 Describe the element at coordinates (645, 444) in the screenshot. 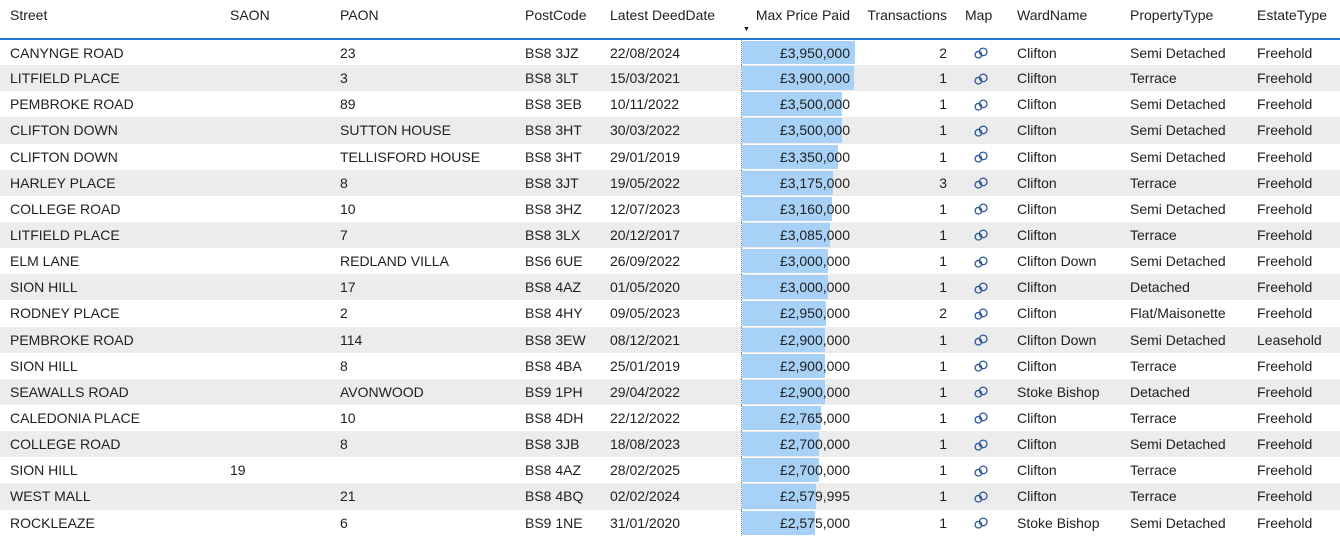

I see `cell-deed_date: 18/08/2023` at that location.